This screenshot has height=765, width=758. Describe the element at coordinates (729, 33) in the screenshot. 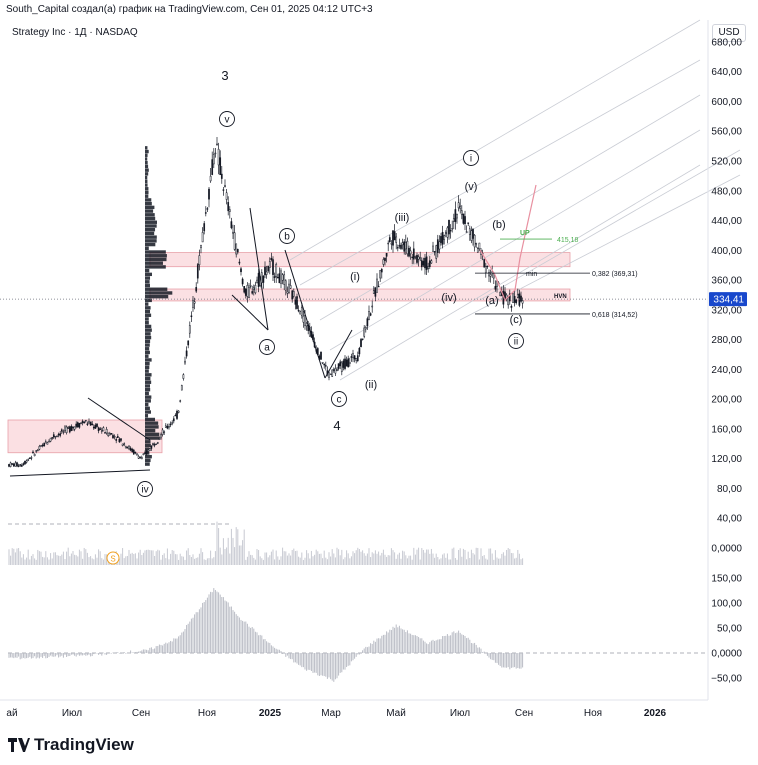

I see `currency-button: USD` at that location.